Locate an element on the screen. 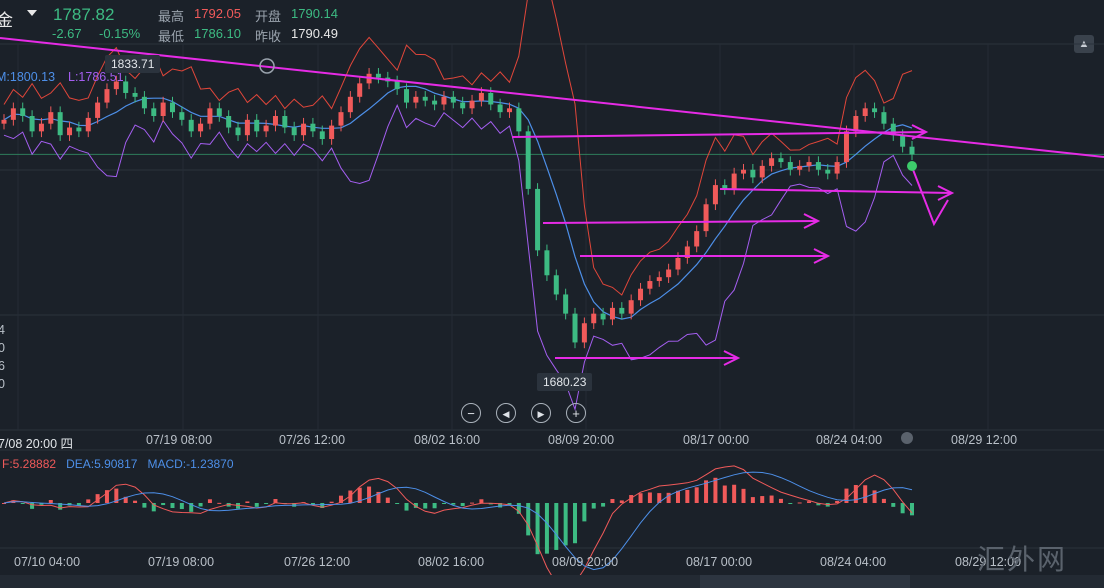  scroll-left-button: ◀ is located at coordinates (506, 413).